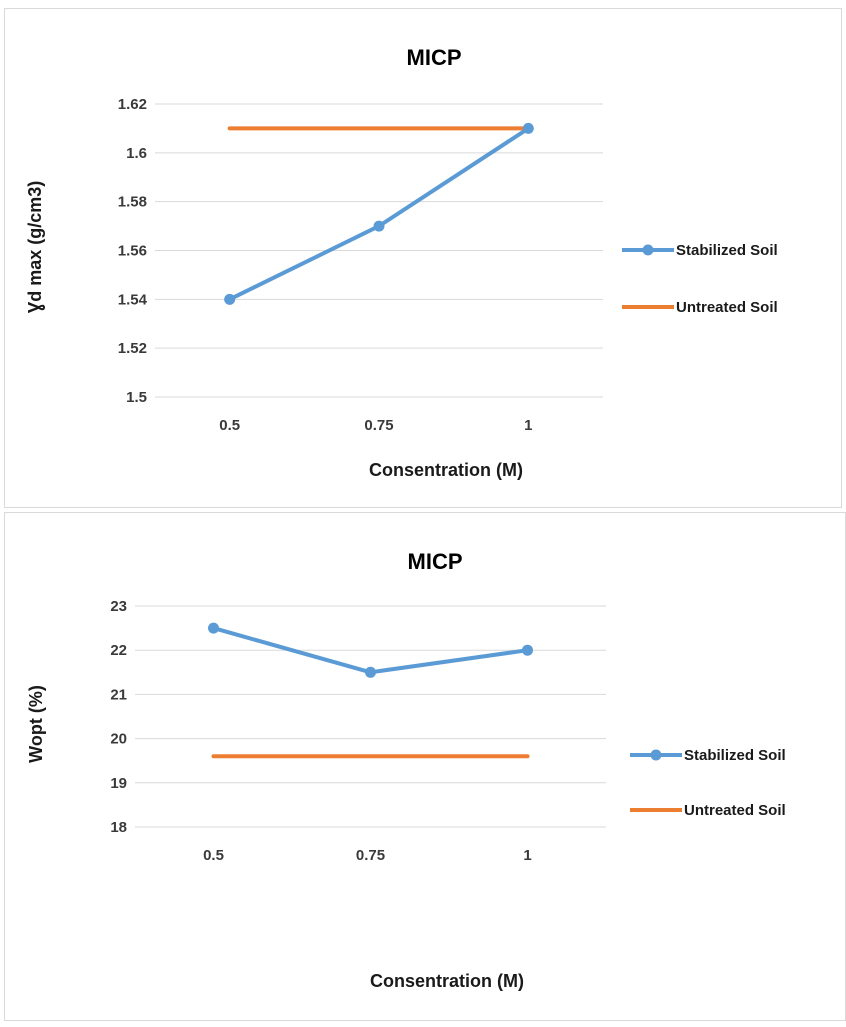 Image resolution: width=846 pixels, height=1027 pixels. I want to click on y-tick-label: 1.56, so click(132, 251).